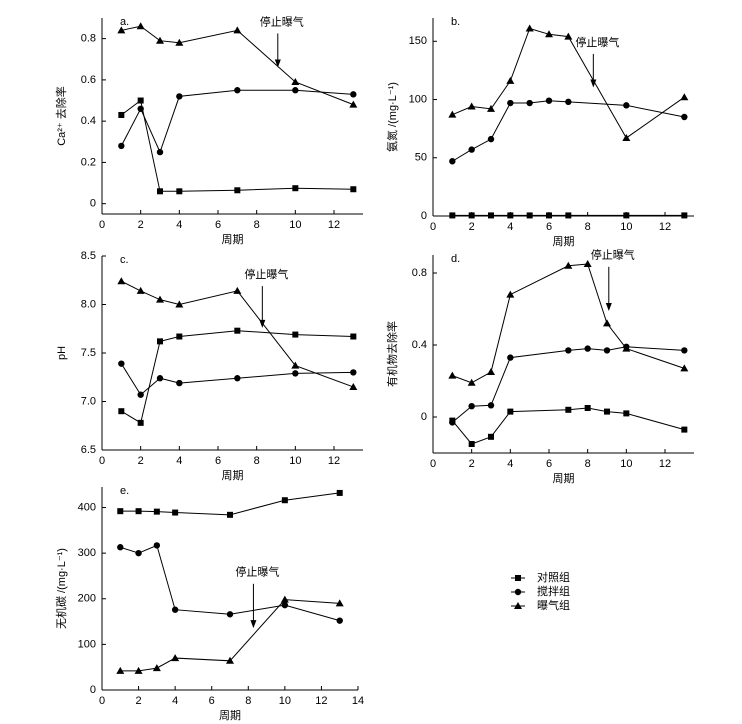 The image size is (742, 724). Describe the element at coordinates (124, 22) in the screenshot. I see `panel-label: a.` at that location.